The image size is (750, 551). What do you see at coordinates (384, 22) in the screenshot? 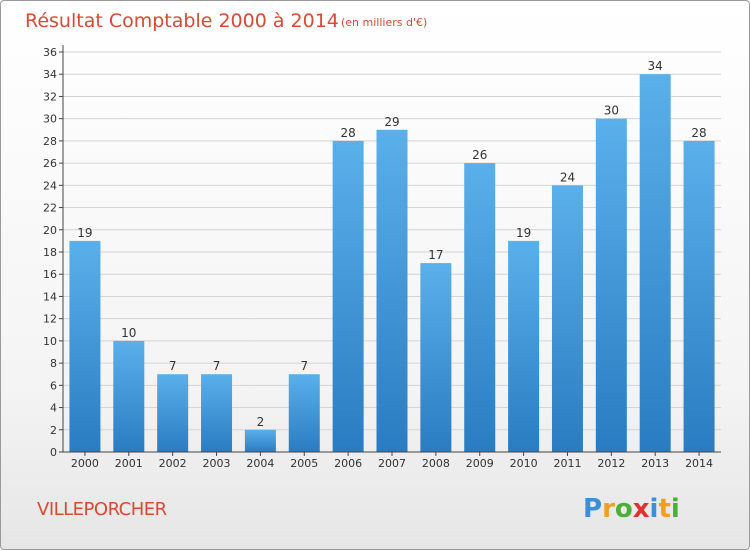
I see `chart-subtitle: (en milliers d'€)` at bounding box center [384, 22].